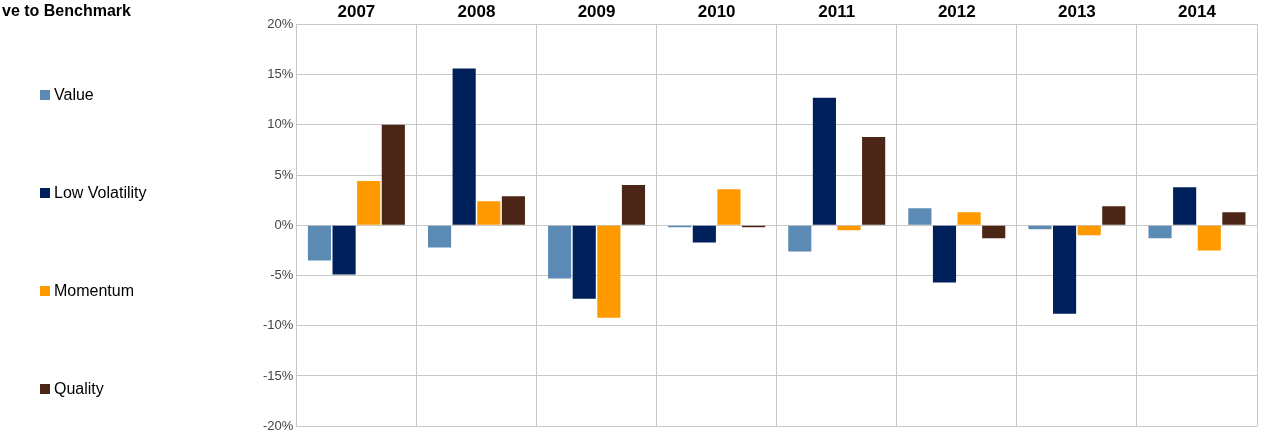 The width and height of the screenshot is (1265, 437). Describe the element at coordinates (278, 325) in the screenshot. I see `y-tick-label: -10%` at that location.